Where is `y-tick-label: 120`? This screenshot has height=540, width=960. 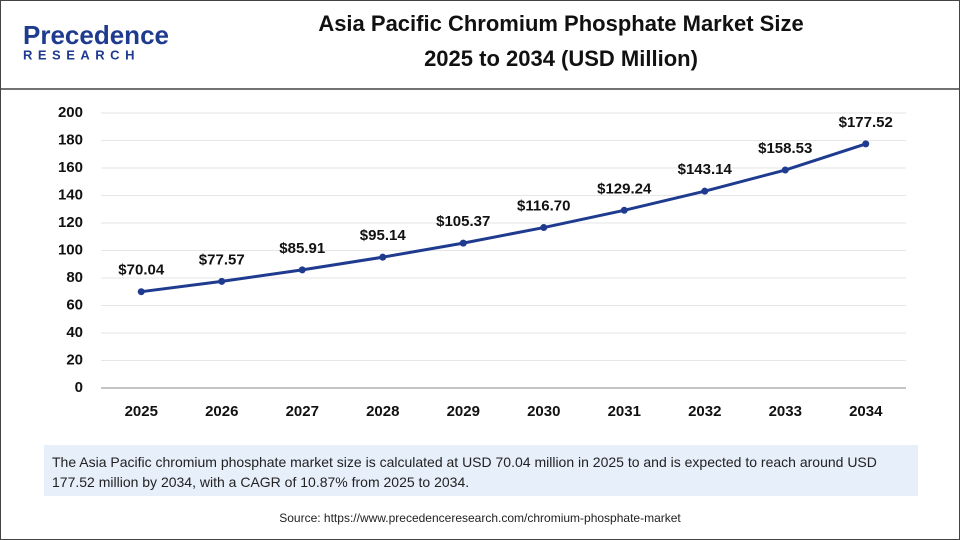 y-tick-label: 120 is located at coordinates (70, 222).